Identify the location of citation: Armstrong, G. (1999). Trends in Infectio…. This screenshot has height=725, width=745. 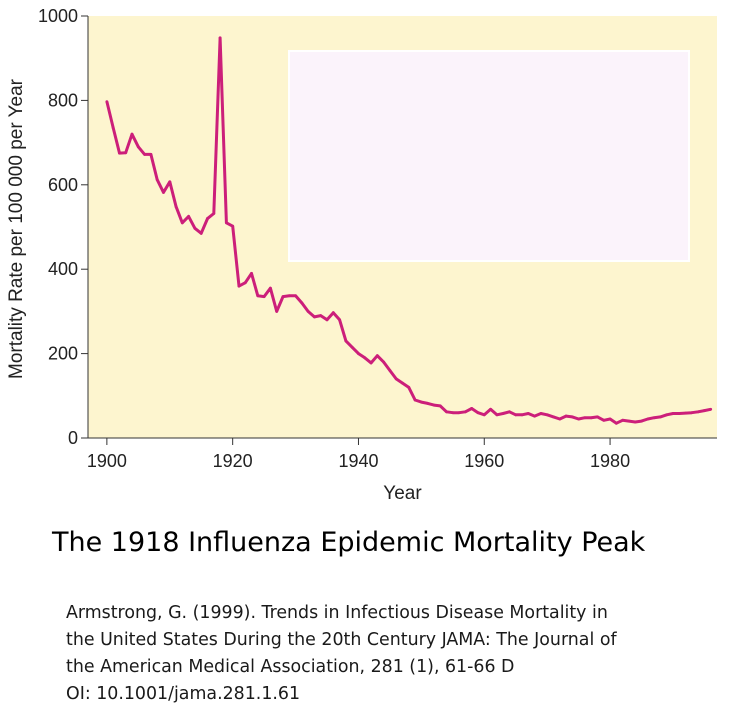
(401, 654).